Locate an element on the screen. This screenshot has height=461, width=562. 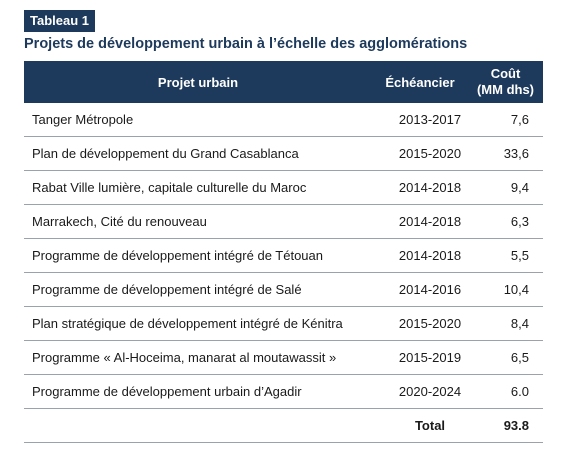
header-cost: Coût (MM dhs) is located at coordinates (505, 82).